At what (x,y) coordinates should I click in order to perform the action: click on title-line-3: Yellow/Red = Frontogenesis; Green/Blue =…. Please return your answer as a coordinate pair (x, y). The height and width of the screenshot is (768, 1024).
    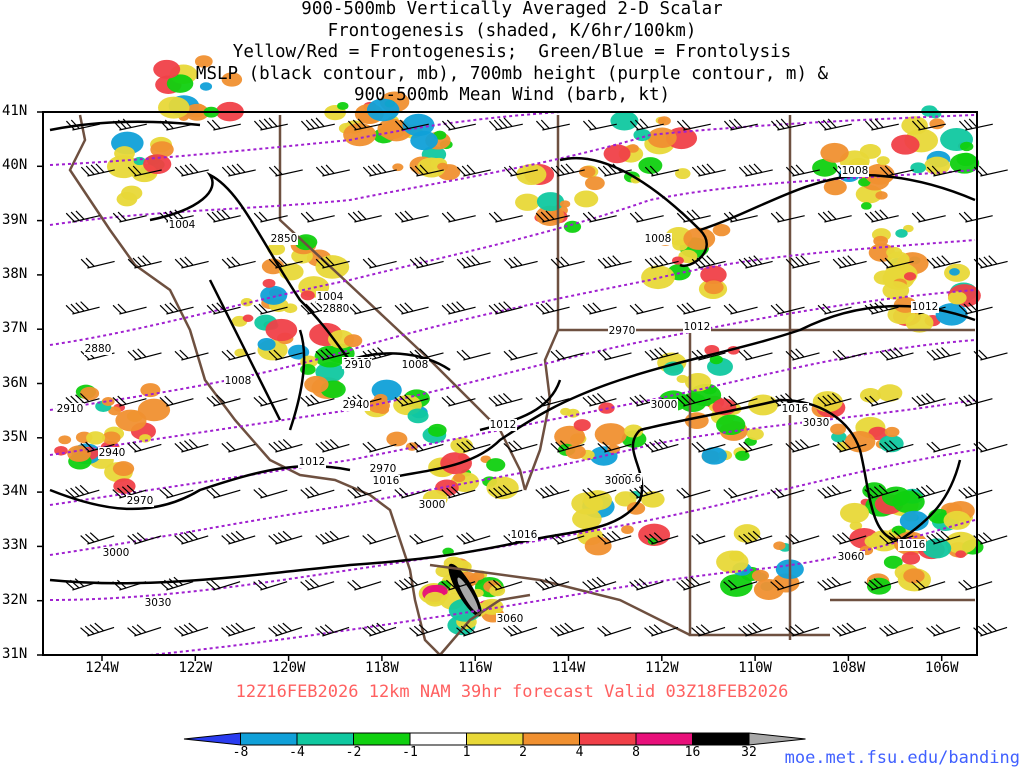
    Looking at the image, I should click on (512, 52).